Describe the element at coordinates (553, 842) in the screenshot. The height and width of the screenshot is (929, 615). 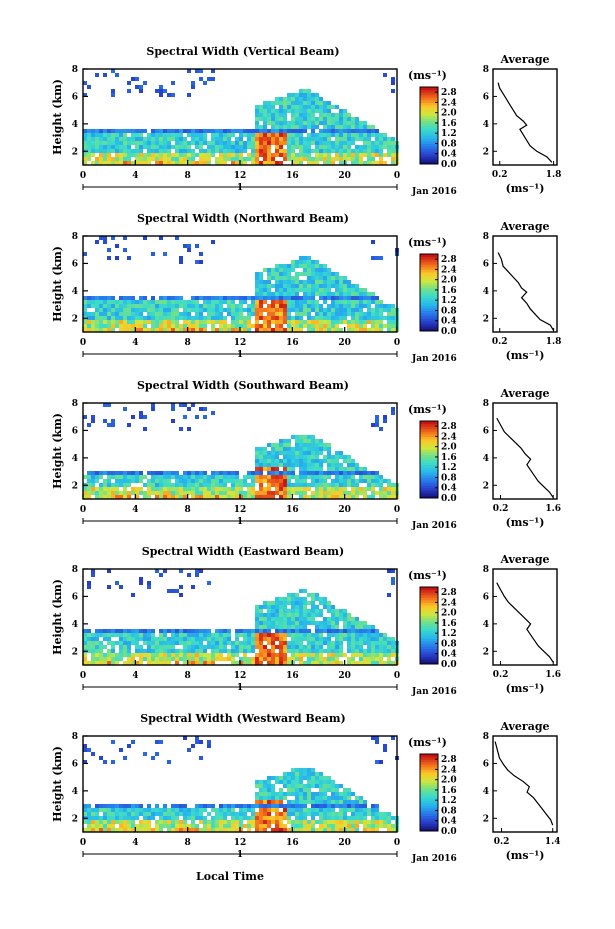
I see `average-x-tick-label: 1.4` at that location.